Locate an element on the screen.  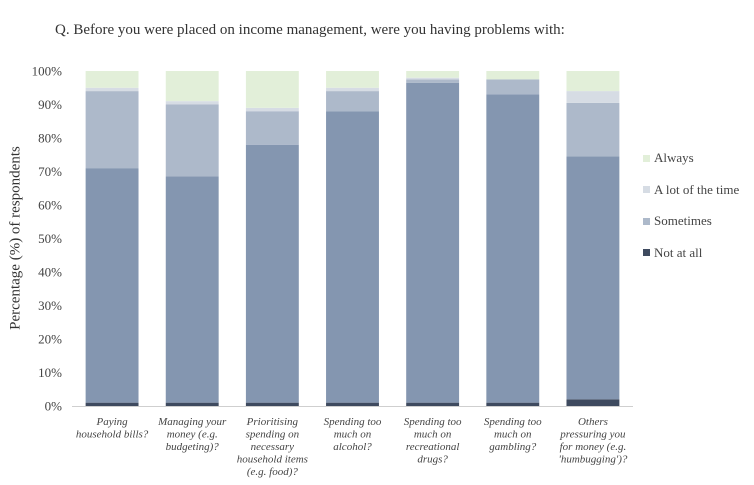
y-tick-label: 50% is located at coordinates (50, 238).